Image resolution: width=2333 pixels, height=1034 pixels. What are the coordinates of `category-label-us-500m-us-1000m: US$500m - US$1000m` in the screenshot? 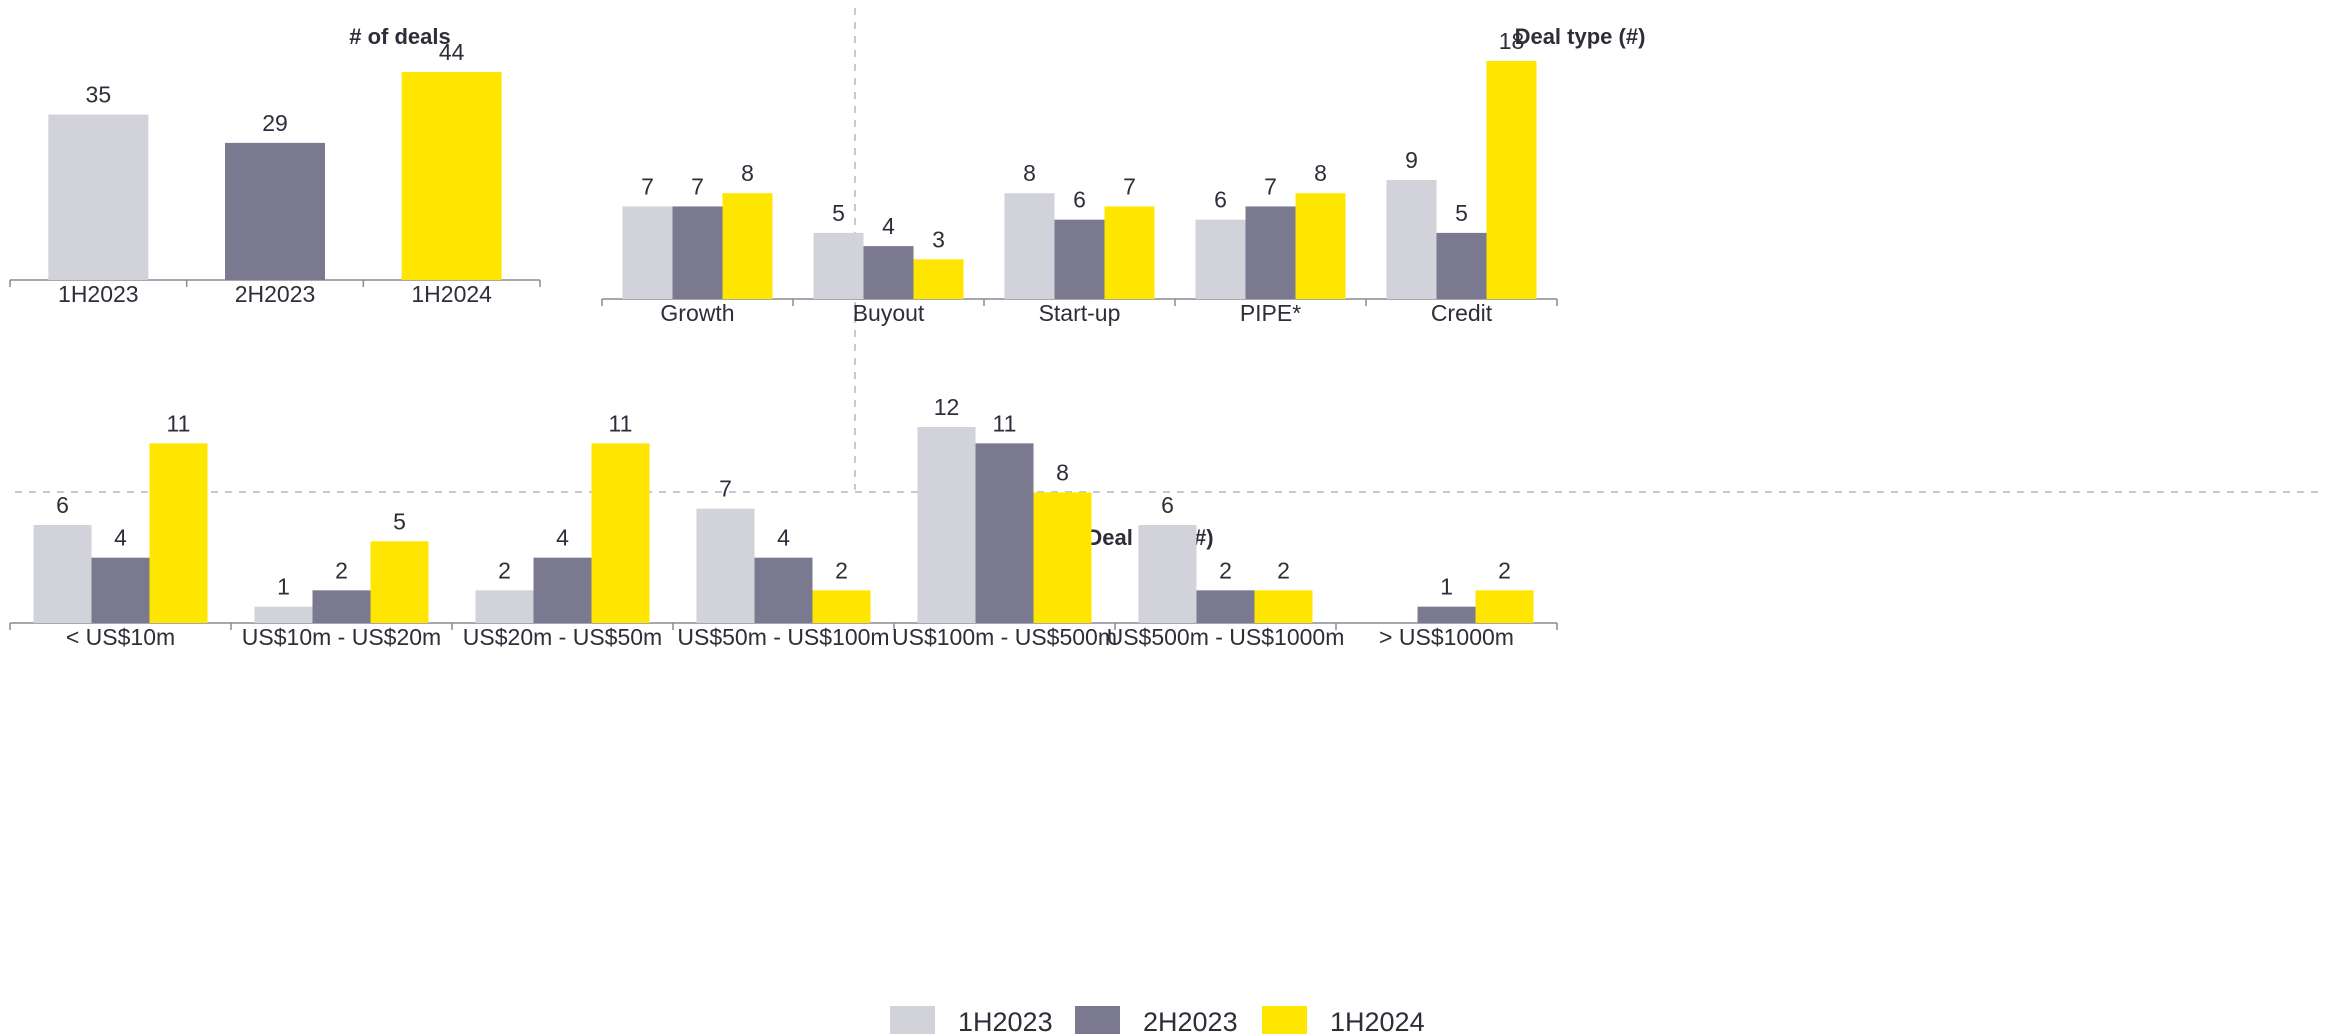 It's located at (1226, 637).